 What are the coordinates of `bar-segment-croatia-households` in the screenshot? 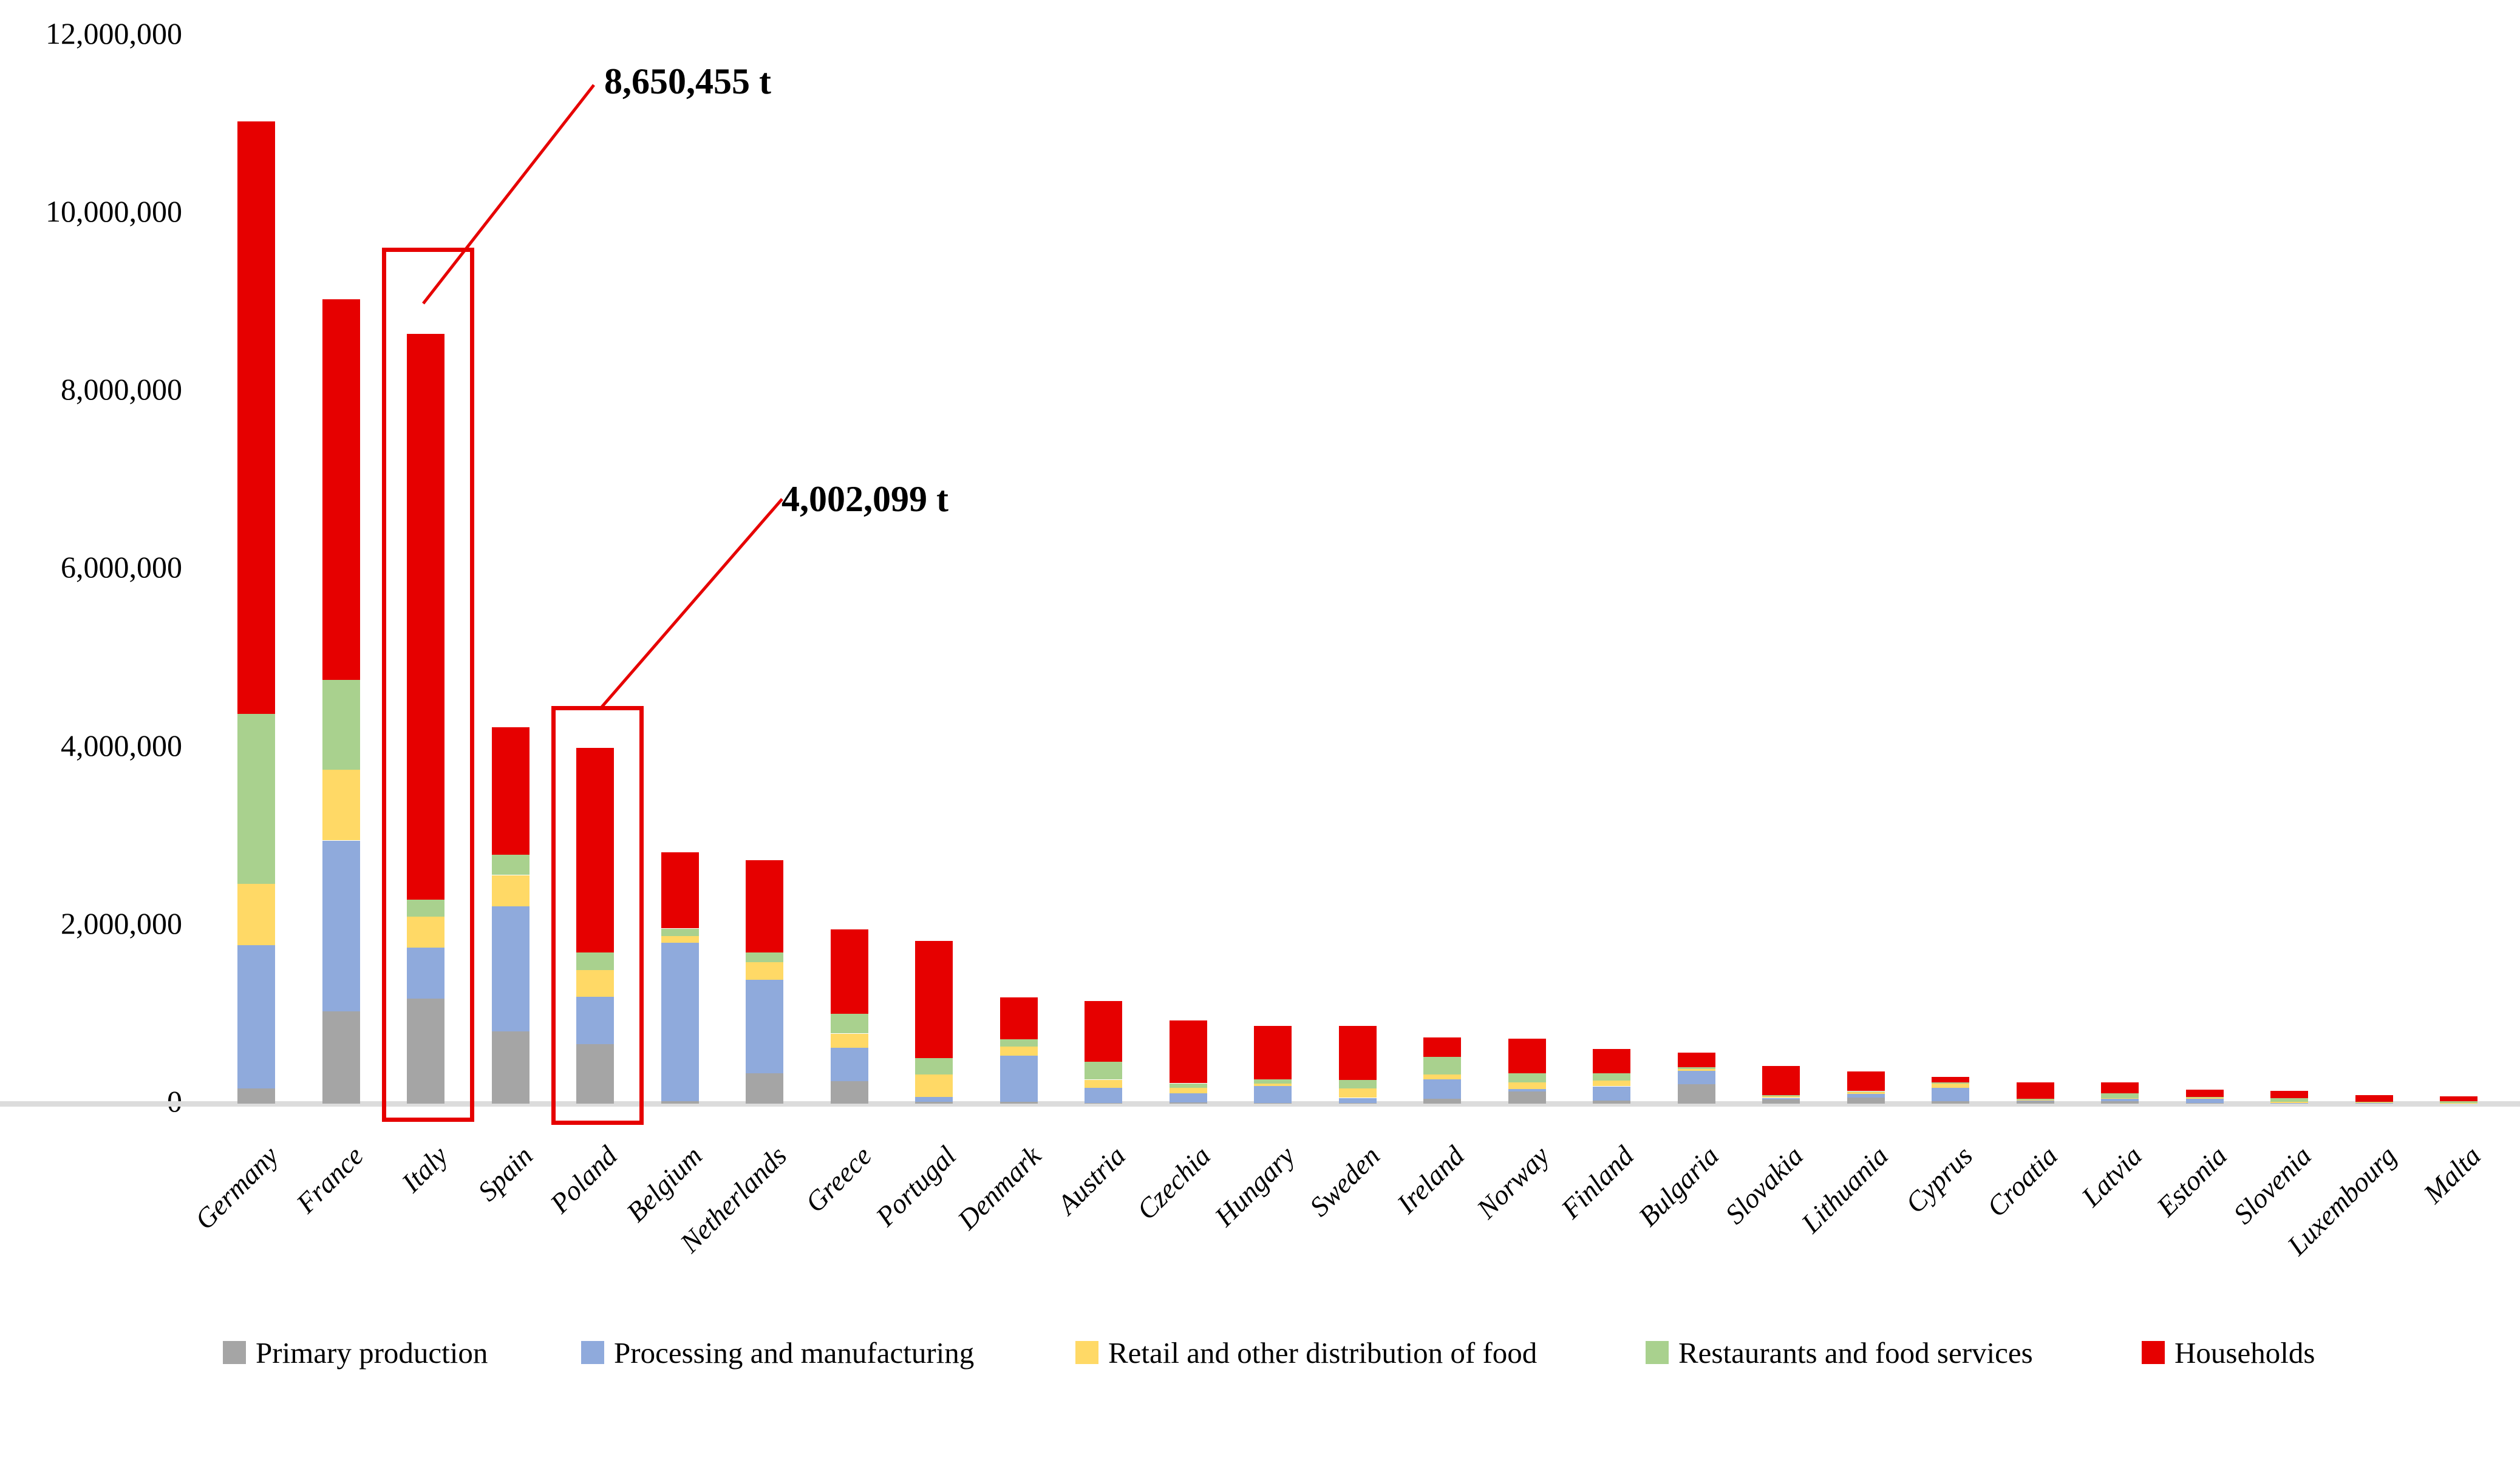 It's located at (2035, 1090).